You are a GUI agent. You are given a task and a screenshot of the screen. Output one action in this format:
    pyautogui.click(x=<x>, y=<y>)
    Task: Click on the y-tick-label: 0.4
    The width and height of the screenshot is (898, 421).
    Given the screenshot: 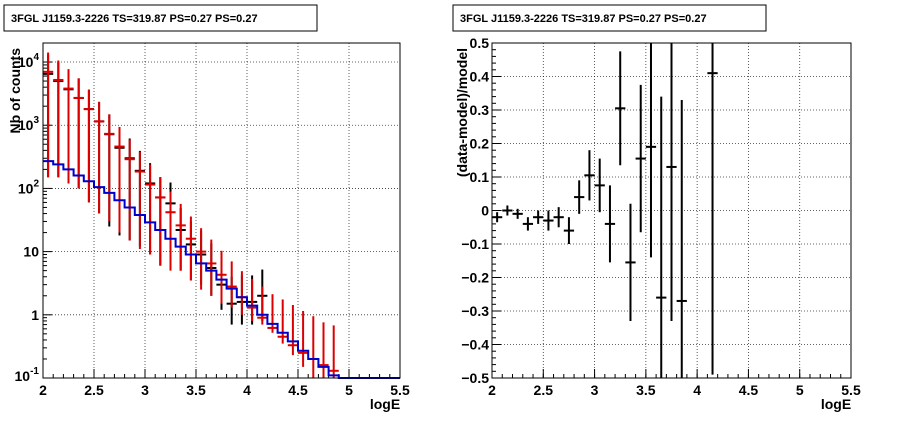 What is the action you would take?
    pyautogui.click(x=480, y=77)
    